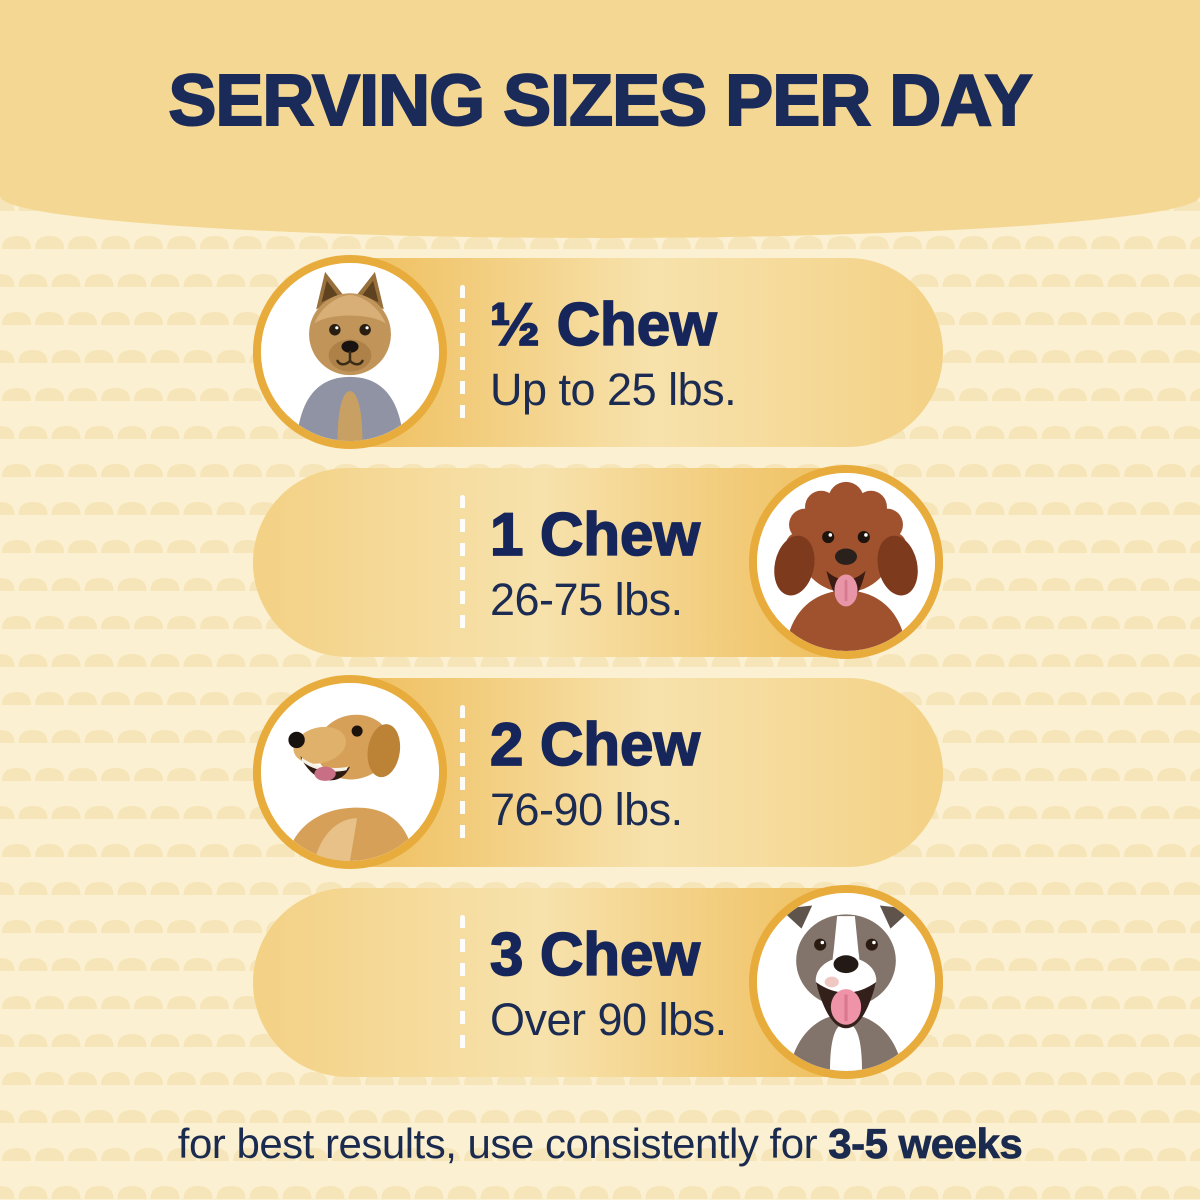 This screenshot has width=1200, height=1200. Describe the element at coordinates (595, 744) in the screenshot. I see `chew-amount: 2 Chew` at that location.